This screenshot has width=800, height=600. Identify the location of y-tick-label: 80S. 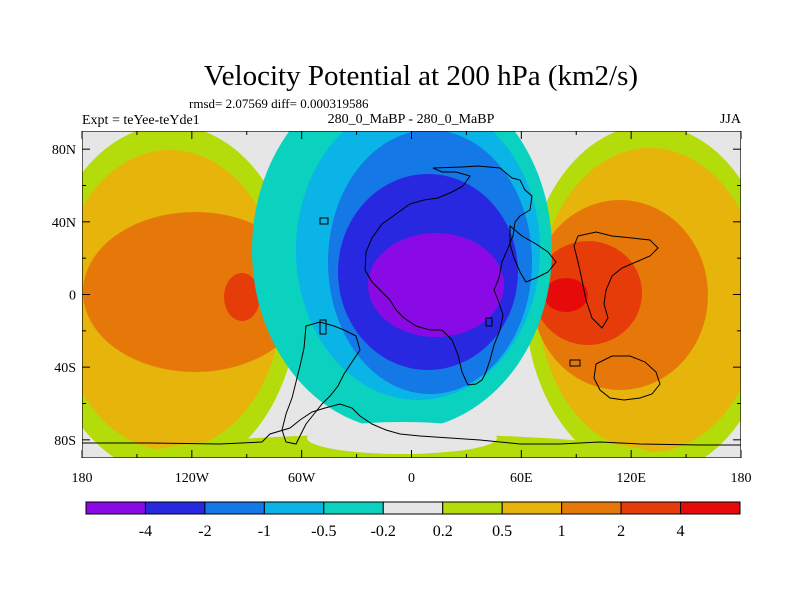
(65, 441).